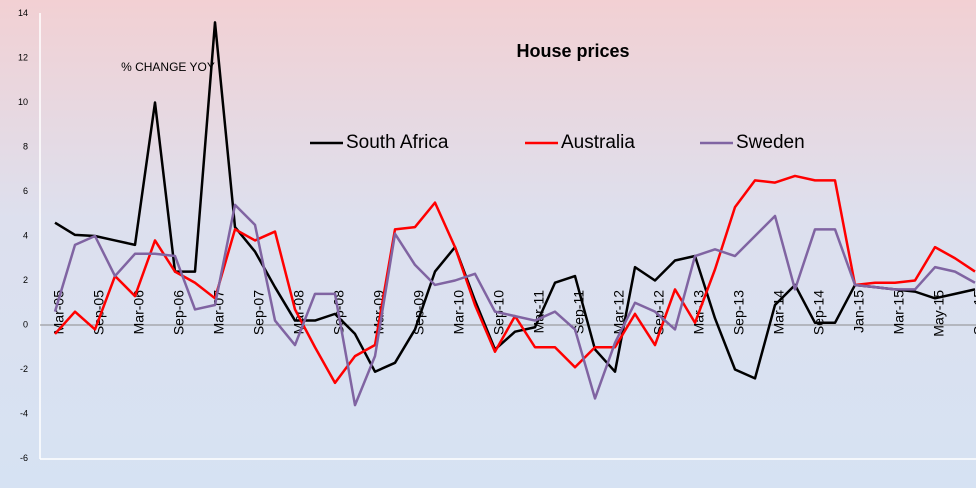 This screenshot has width=976, height=488. Describe the element at coordinates (973, 312) in the screenshot. I see `x-tick-label: Sep-15` at that location.